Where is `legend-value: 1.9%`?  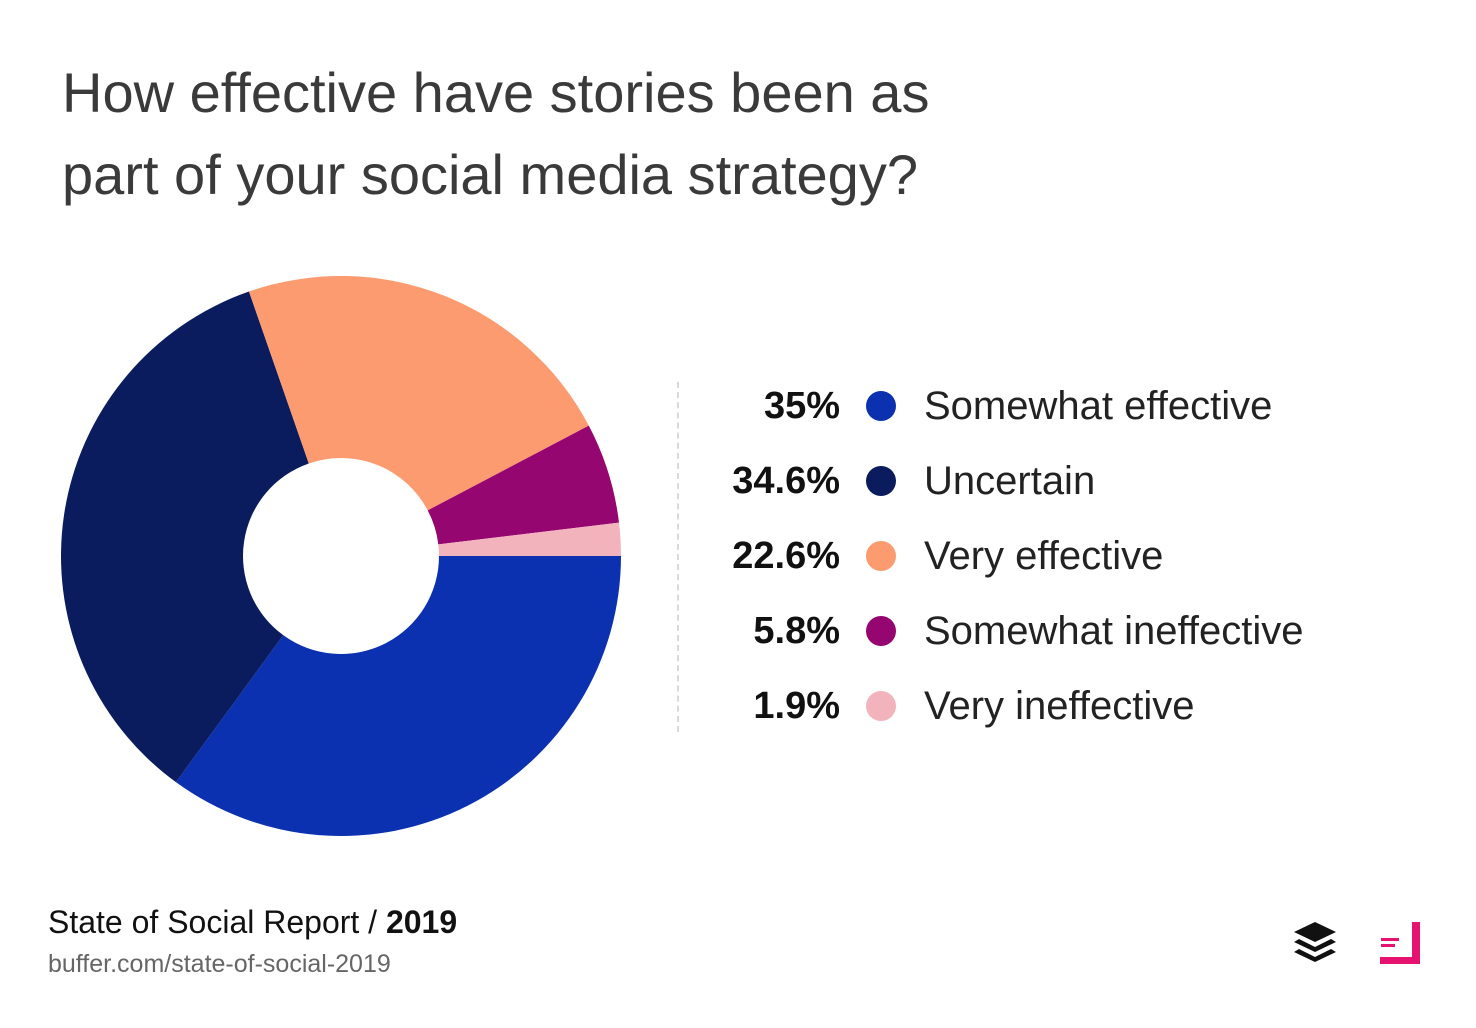 legend-value: 1.9% is located at coordinates (796, 706).